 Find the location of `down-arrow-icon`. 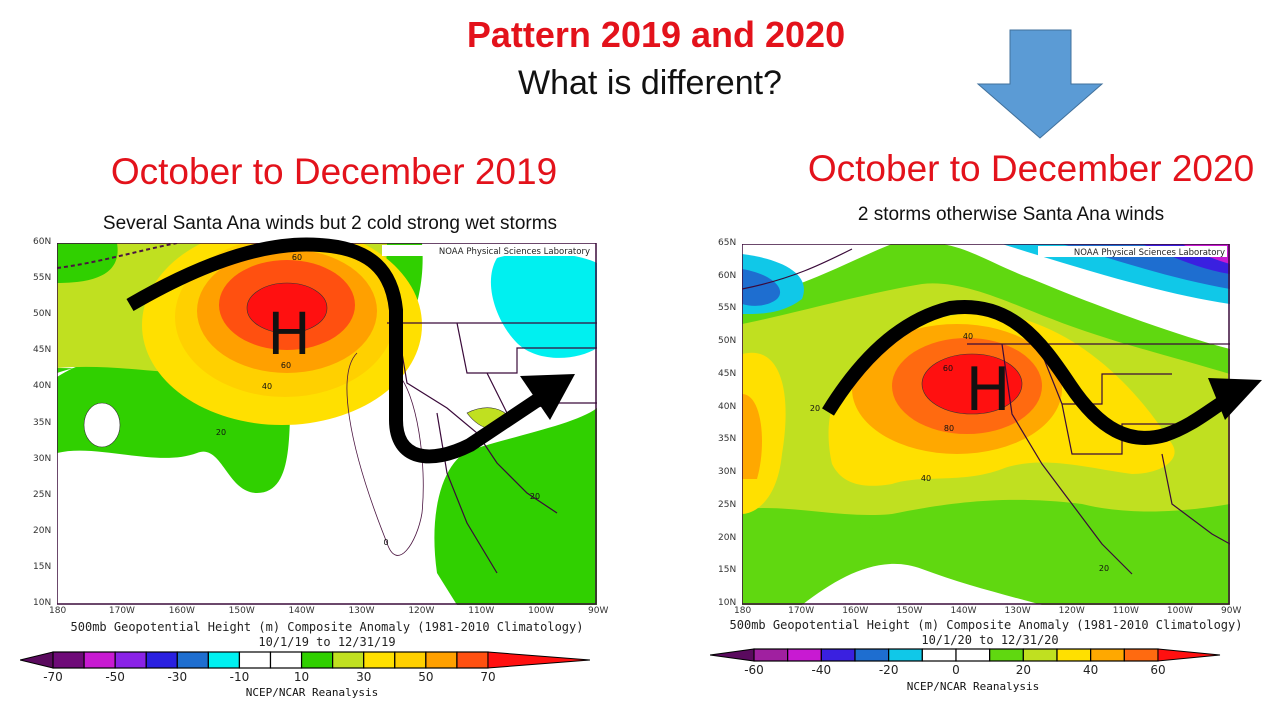

down-arrow-icon is located at coordinates (1040, 84).